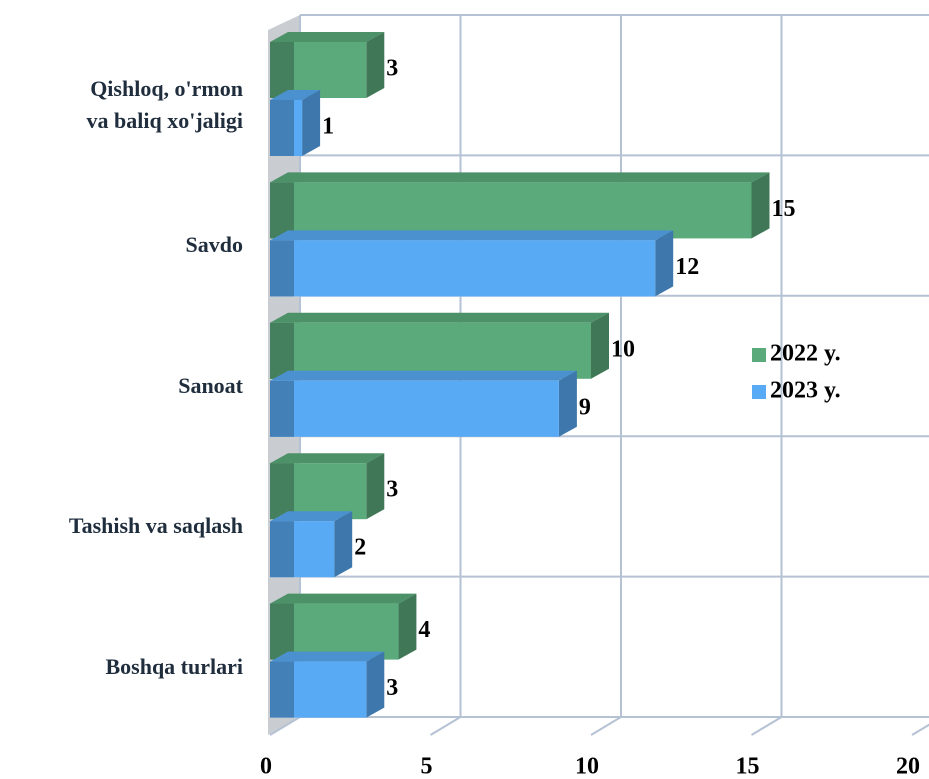  What do you see at coordinates (427, 766) in the screenshot?
I see `x-tick-label: 5` at bounding box center [427, 766].